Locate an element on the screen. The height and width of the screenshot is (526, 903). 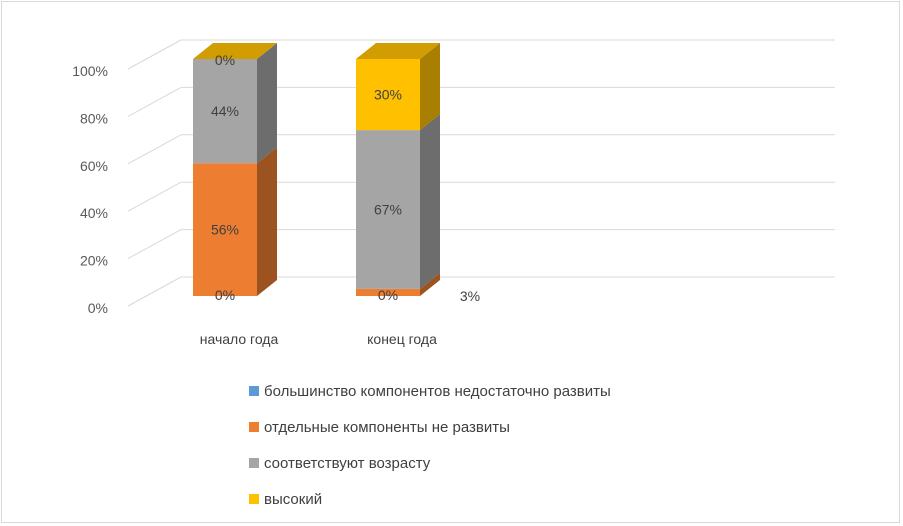
data-label: 67% is located at coordinates (388, 209).